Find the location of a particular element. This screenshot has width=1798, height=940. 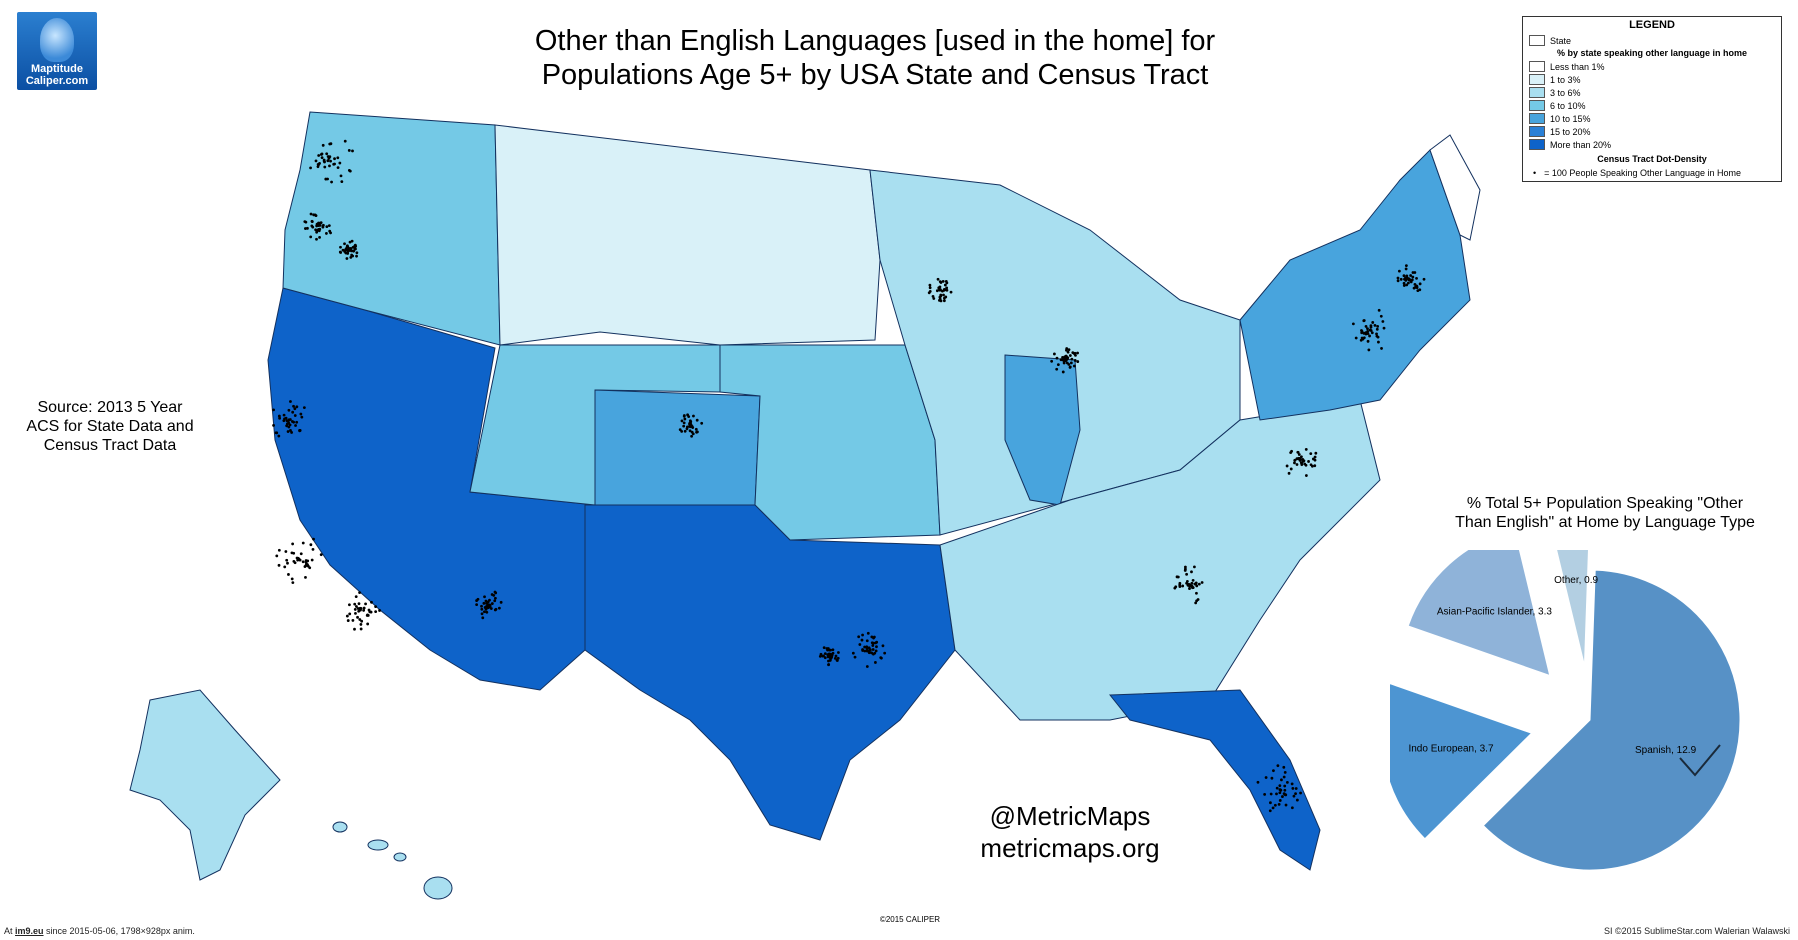

footer-left-prefix: At is located at coordinates (10, 931).